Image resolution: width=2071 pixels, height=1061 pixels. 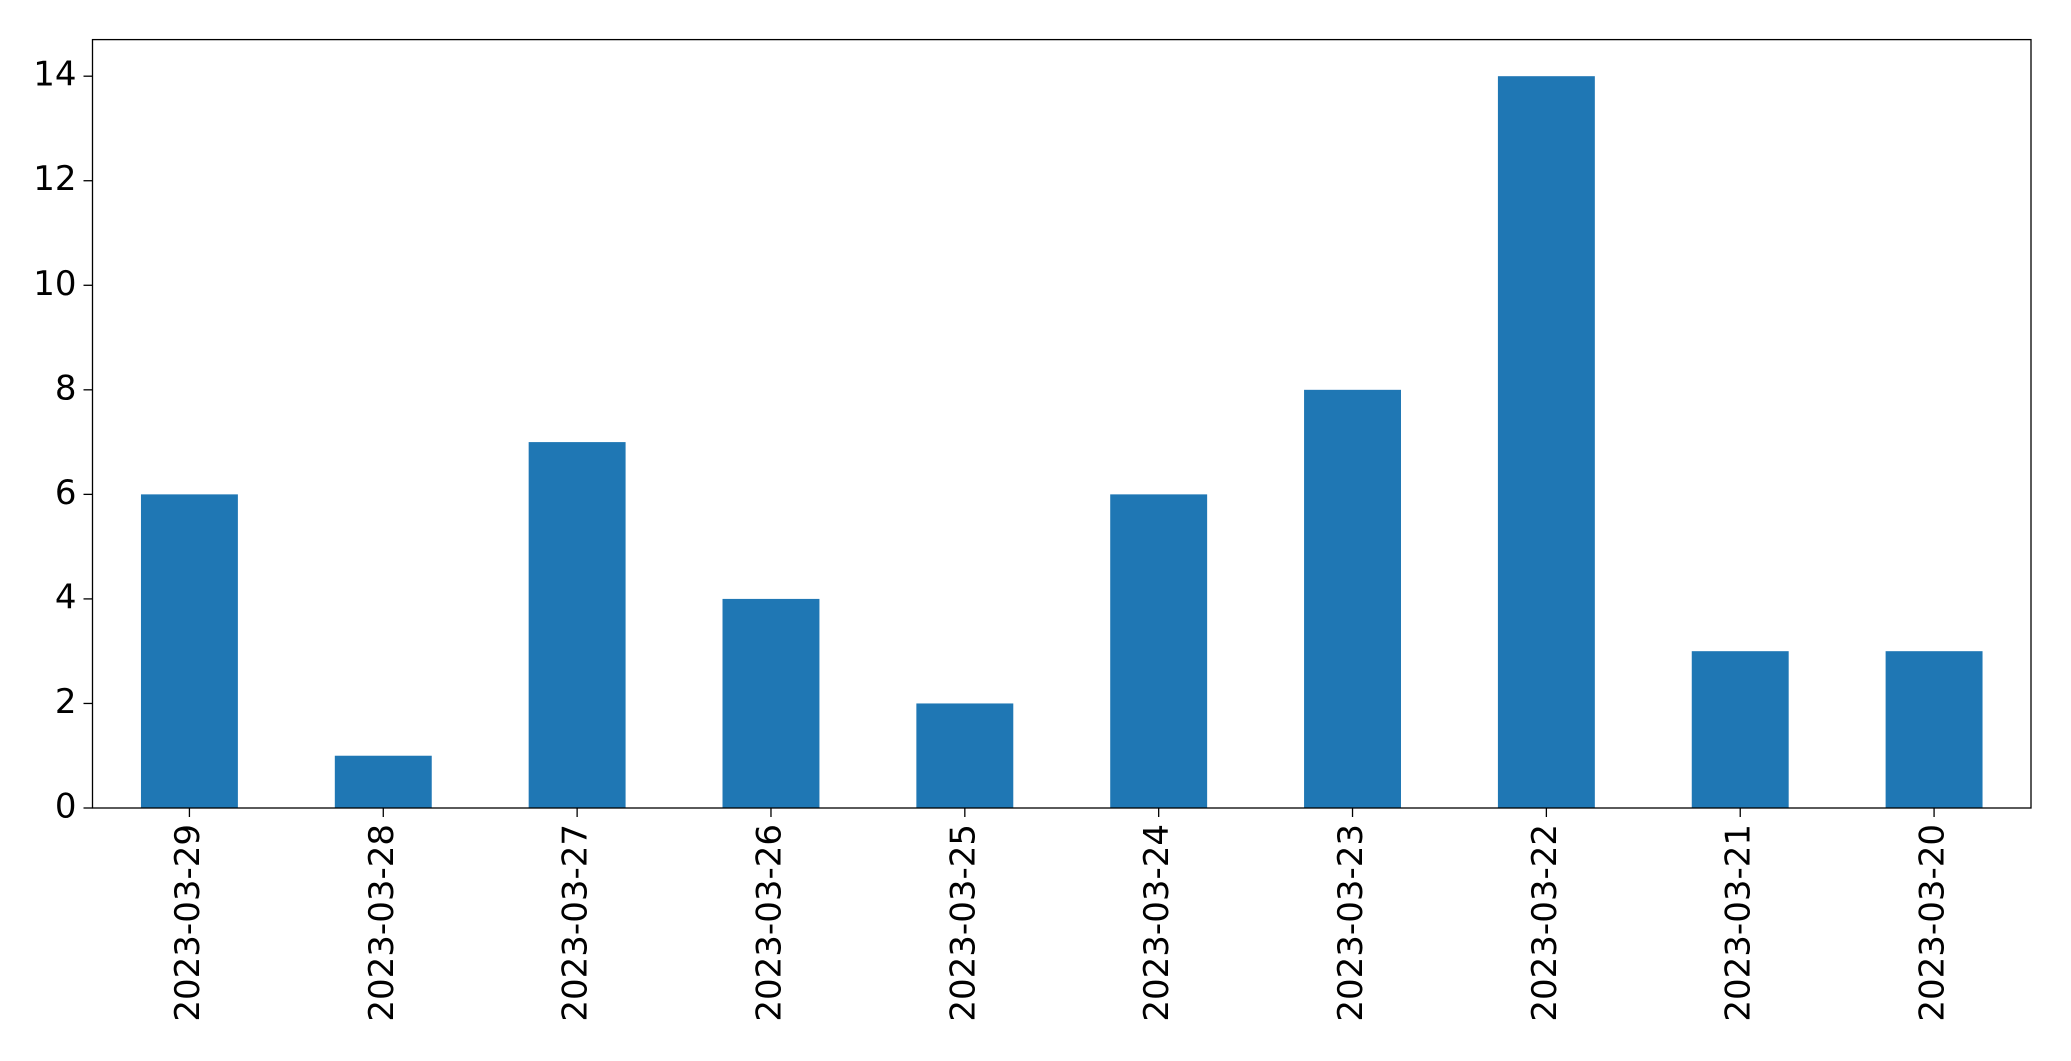 I want to click on x-tick-label: 2023-03-29, so click(x=188, y=923).